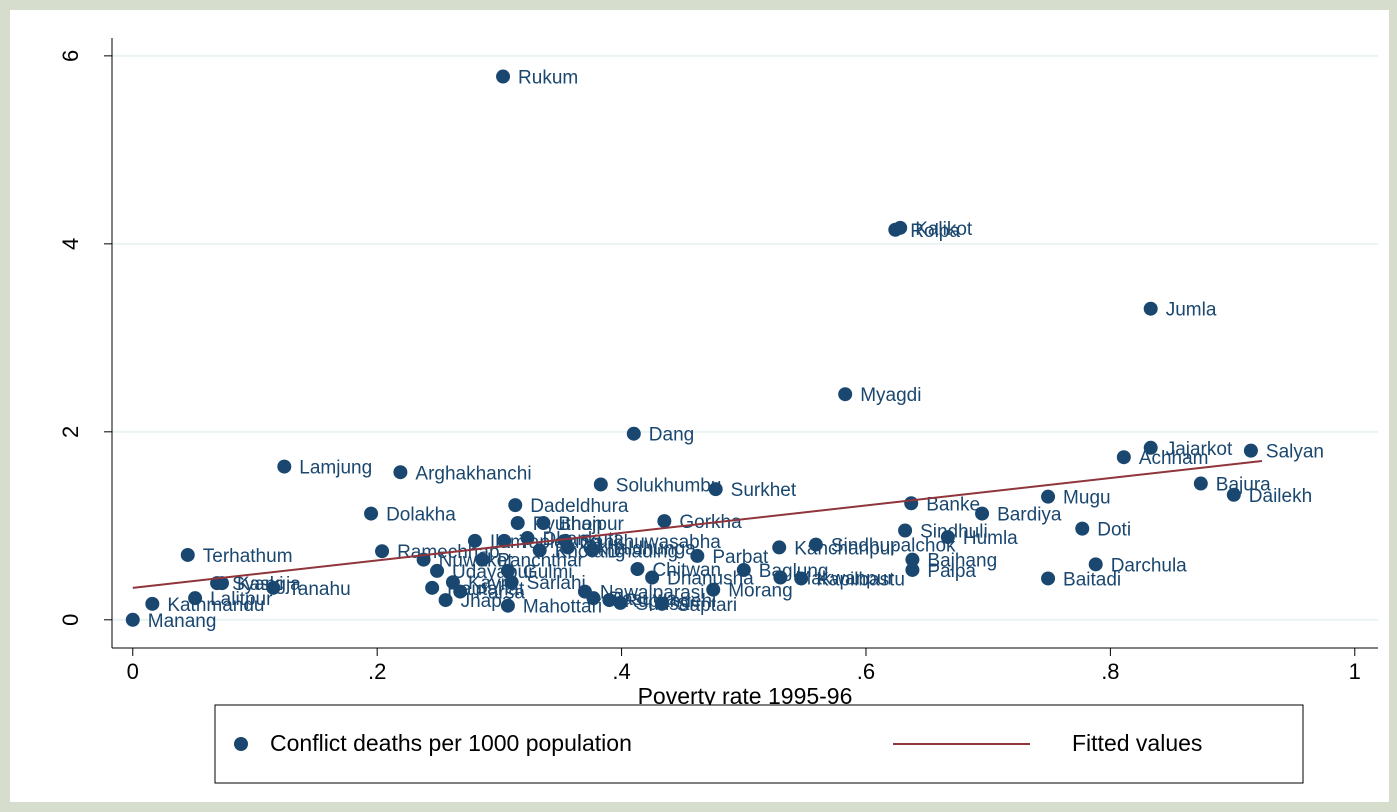  I want to click on point-label: Banke, so click(953, 504).